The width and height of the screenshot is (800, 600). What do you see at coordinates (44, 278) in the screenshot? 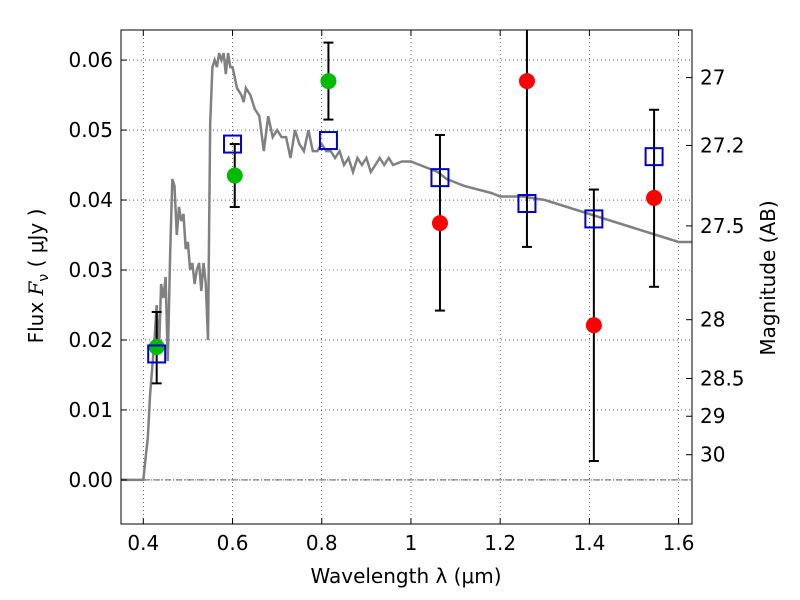
I see `y-axis-label-subscript: ν` at bounding box center [44, 278].